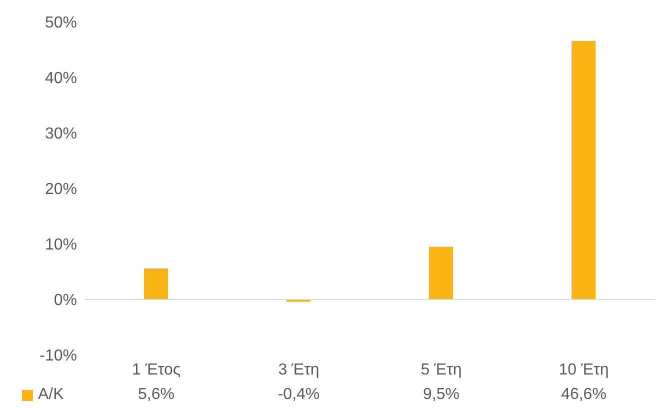 The image size is (664, 410). I want to click on y-tick-label: 0%, so click(65, 301).